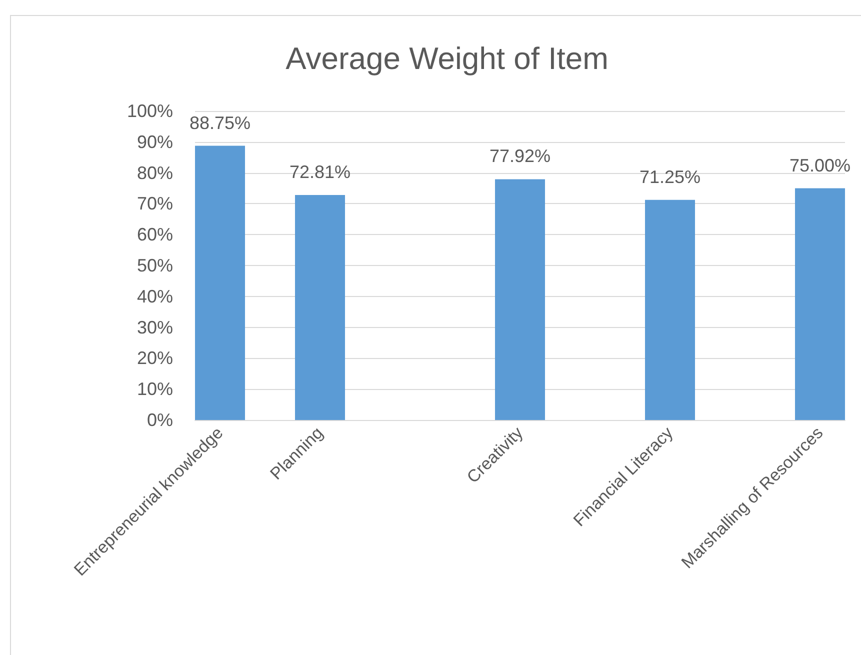 The height and width of the screenshot is (655, 861). Describe the element at coordinates (154, 296) in the screenshot. I see `y-tick-label: 40%` at that location.